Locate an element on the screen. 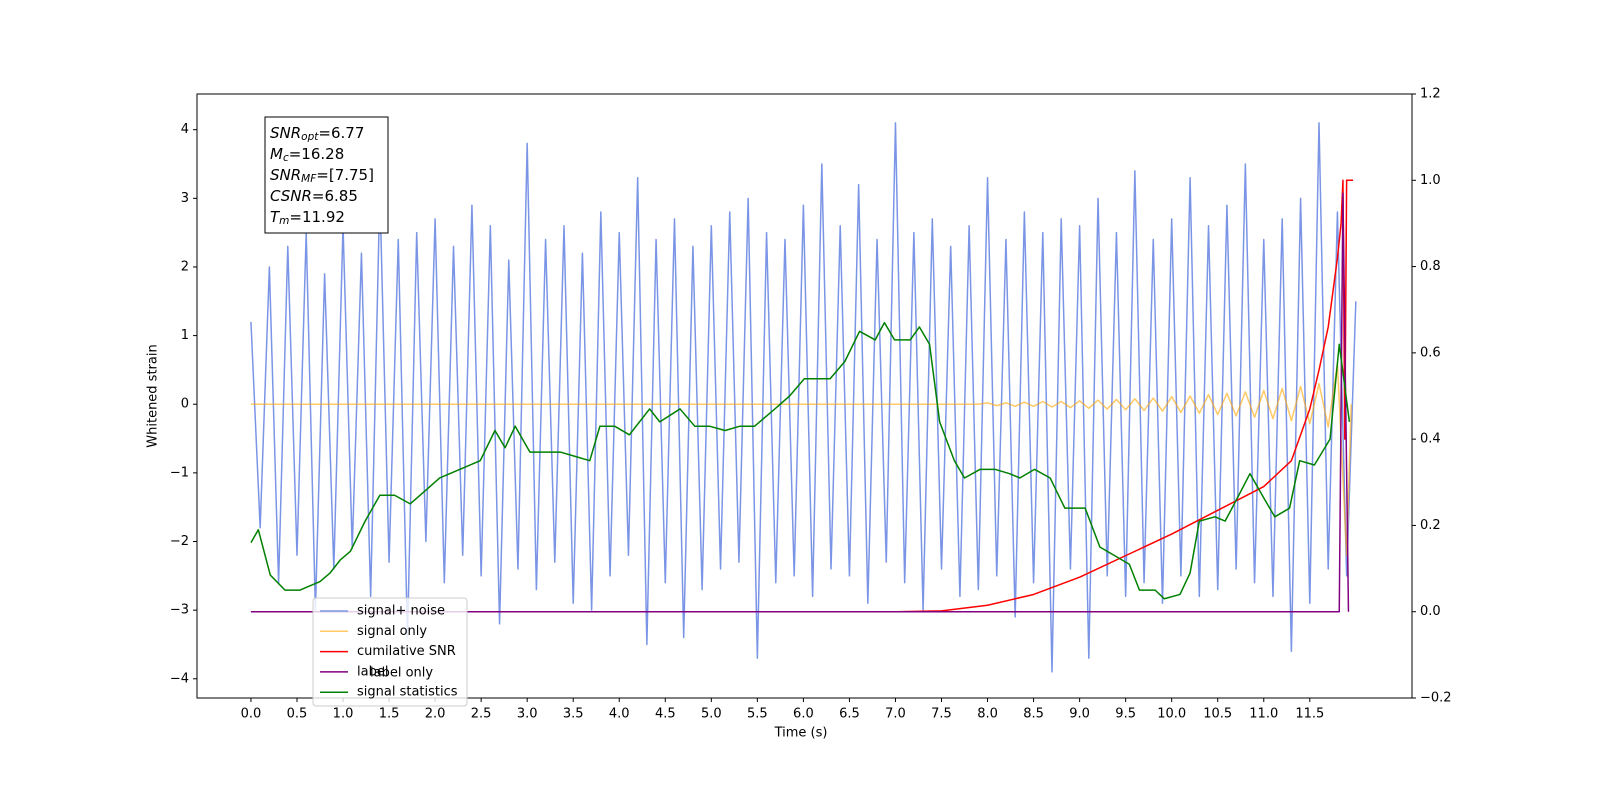 This screenshot has height=800, width=1600. x-tick-label: 10.0 is located at coordinates (1171, 714).